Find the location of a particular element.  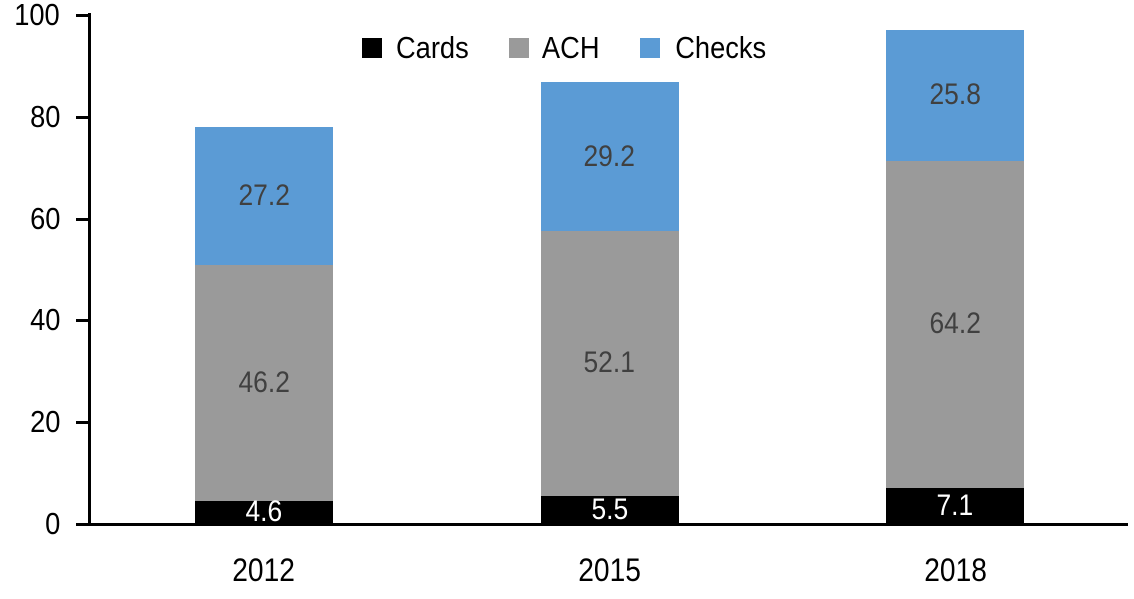

bar-segment-checks-2015: 29.2 is located at coordinates (609, 156).